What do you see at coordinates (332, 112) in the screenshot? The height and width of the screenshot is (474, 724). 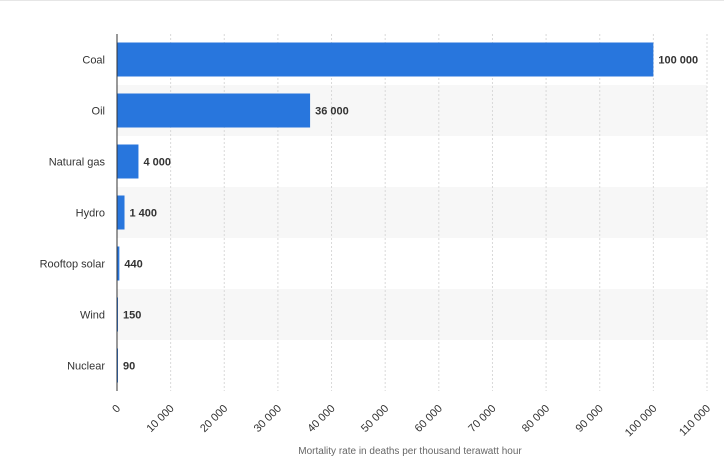 I see `value-label: 36 000` at bounding box center [332, 112].